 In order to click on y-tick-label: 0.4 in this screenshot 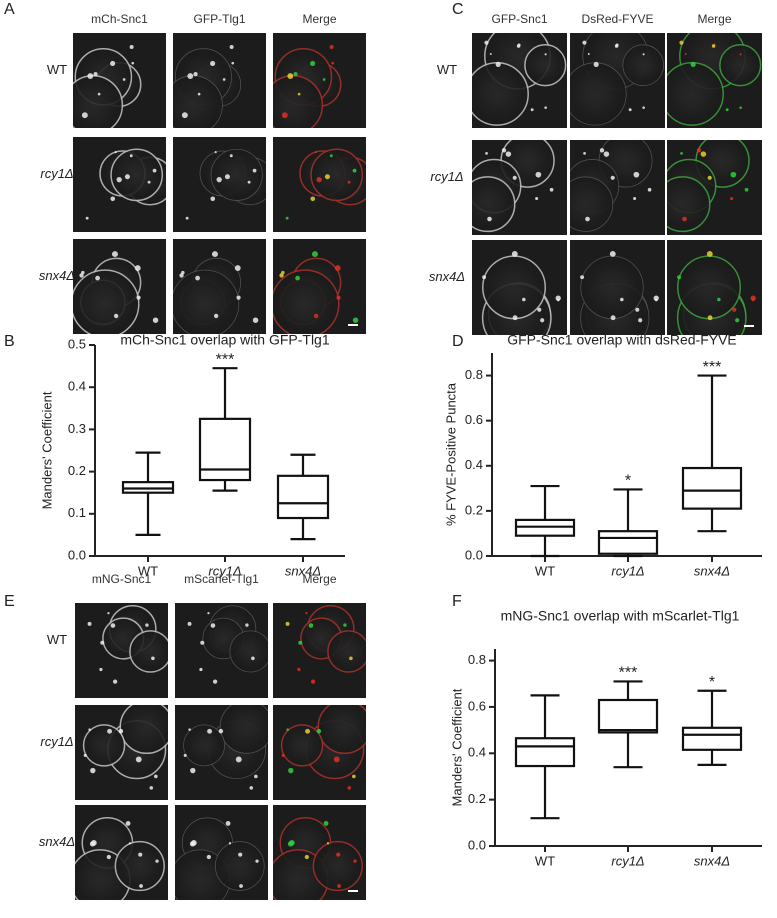, I will do `click(474, 464)`.